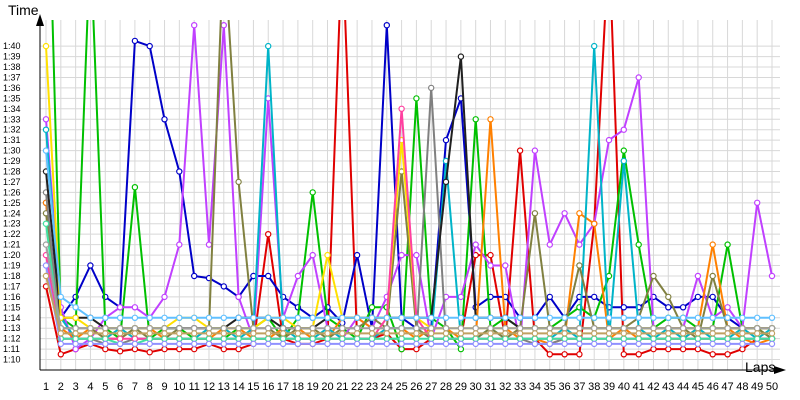  Describe the element at coordinates (698, 387) in the screenshot. I see `x-tick-label: 45` at that location.